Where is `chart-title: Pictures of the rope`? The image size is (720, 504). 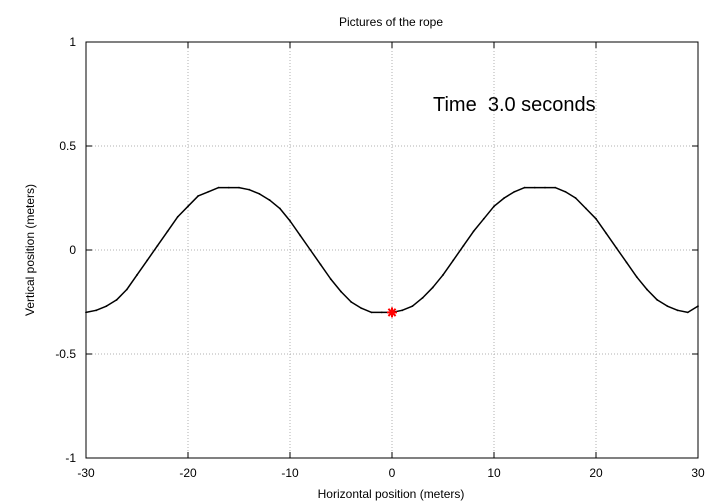 chart-title: Pictures of the rope is located at coordinates (391, 22).